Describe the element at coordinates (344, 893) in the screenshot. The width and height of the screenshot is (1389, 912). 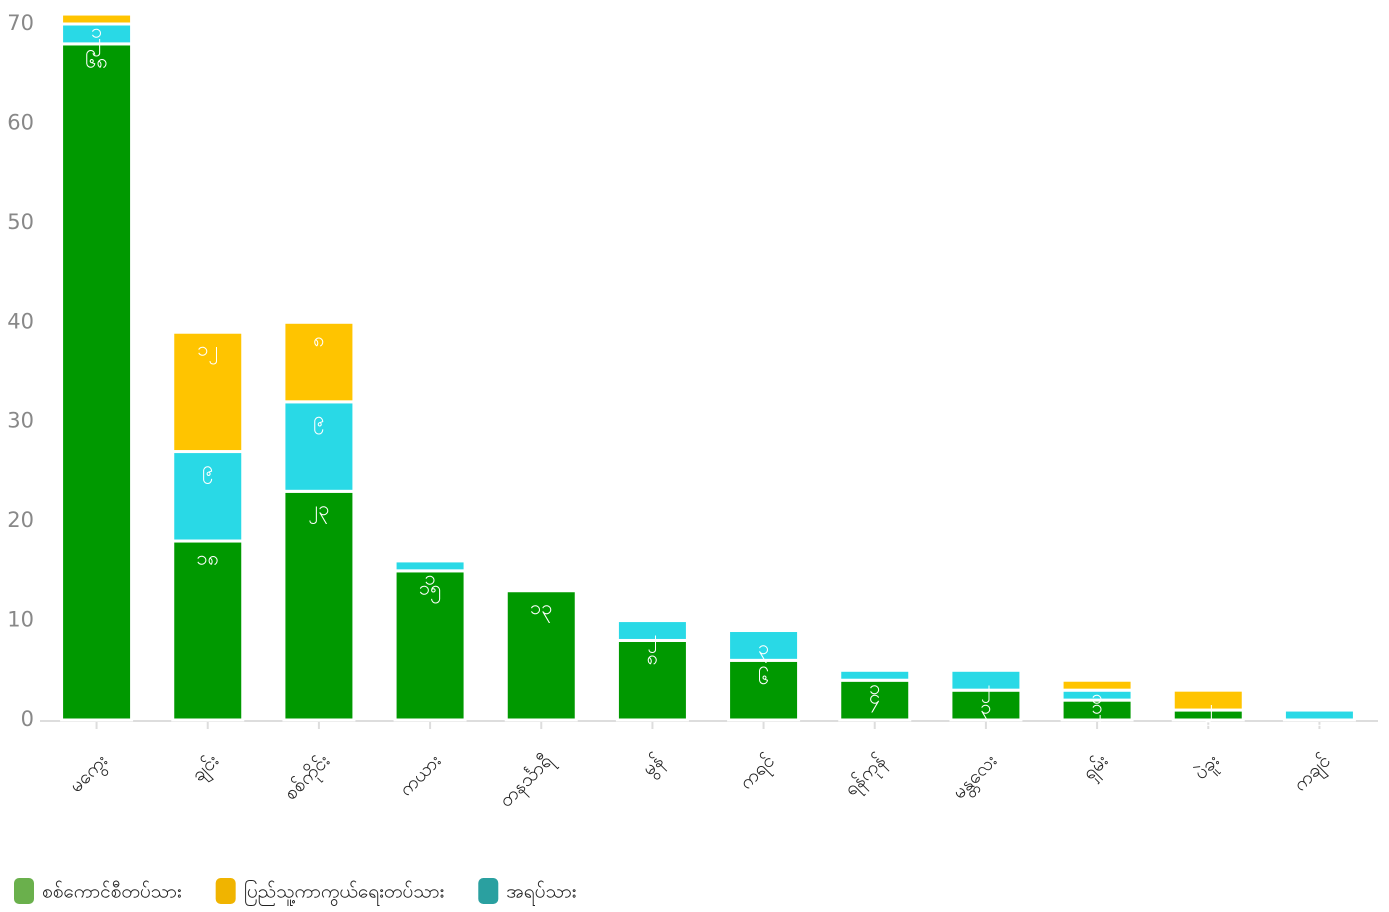
I see `legend-label: ပြည်သူ့ကာကွယ်ရေးတပ်သား` at that location.